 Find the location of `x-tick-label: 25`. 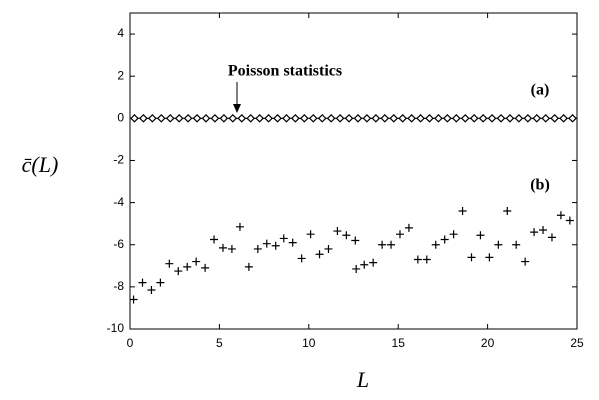

x-tick-label: 25 is located at coordinates (577, 343).